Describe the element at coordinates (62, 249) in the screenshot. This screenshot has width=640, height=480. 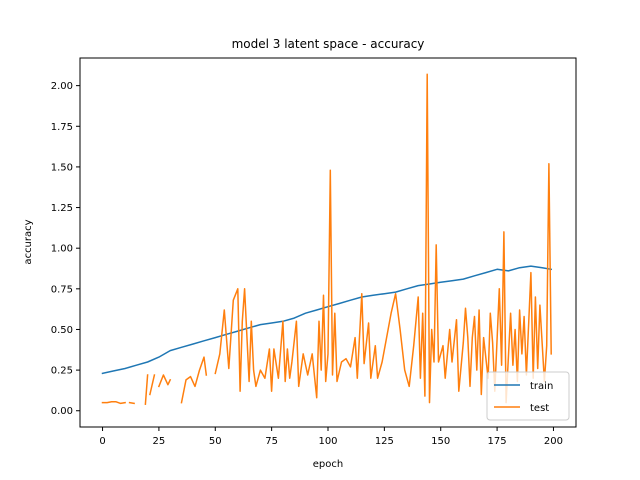
I see `y-tick-label: 1.00` at that location.